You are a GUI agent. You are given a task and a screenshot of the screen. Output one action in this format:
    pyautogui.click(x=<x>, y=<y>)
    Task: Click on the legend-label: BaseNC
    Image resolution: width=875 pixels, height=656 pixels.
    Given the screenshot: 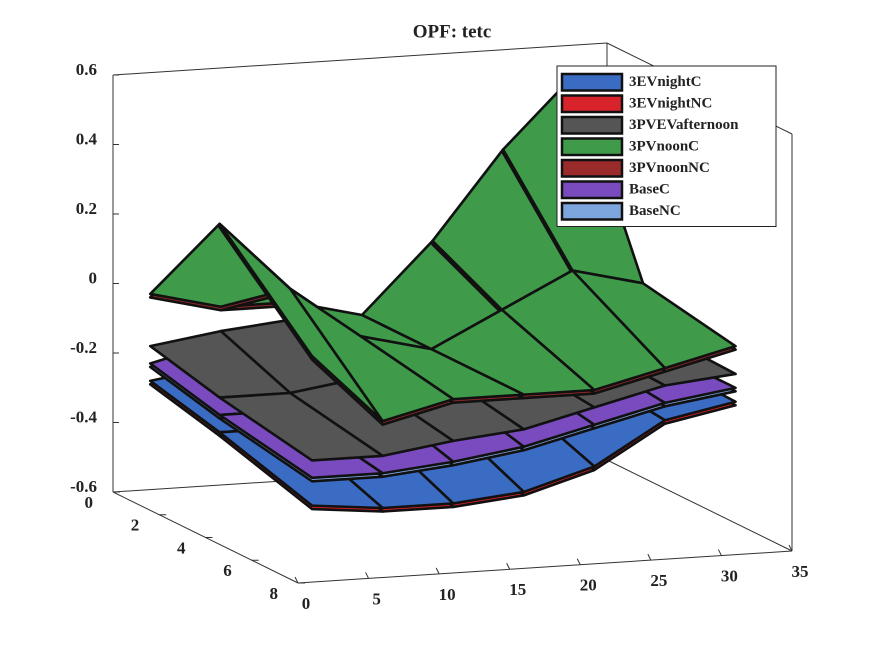 What is the action you would take?
    pyautogui.click(x=655, y=211)
    